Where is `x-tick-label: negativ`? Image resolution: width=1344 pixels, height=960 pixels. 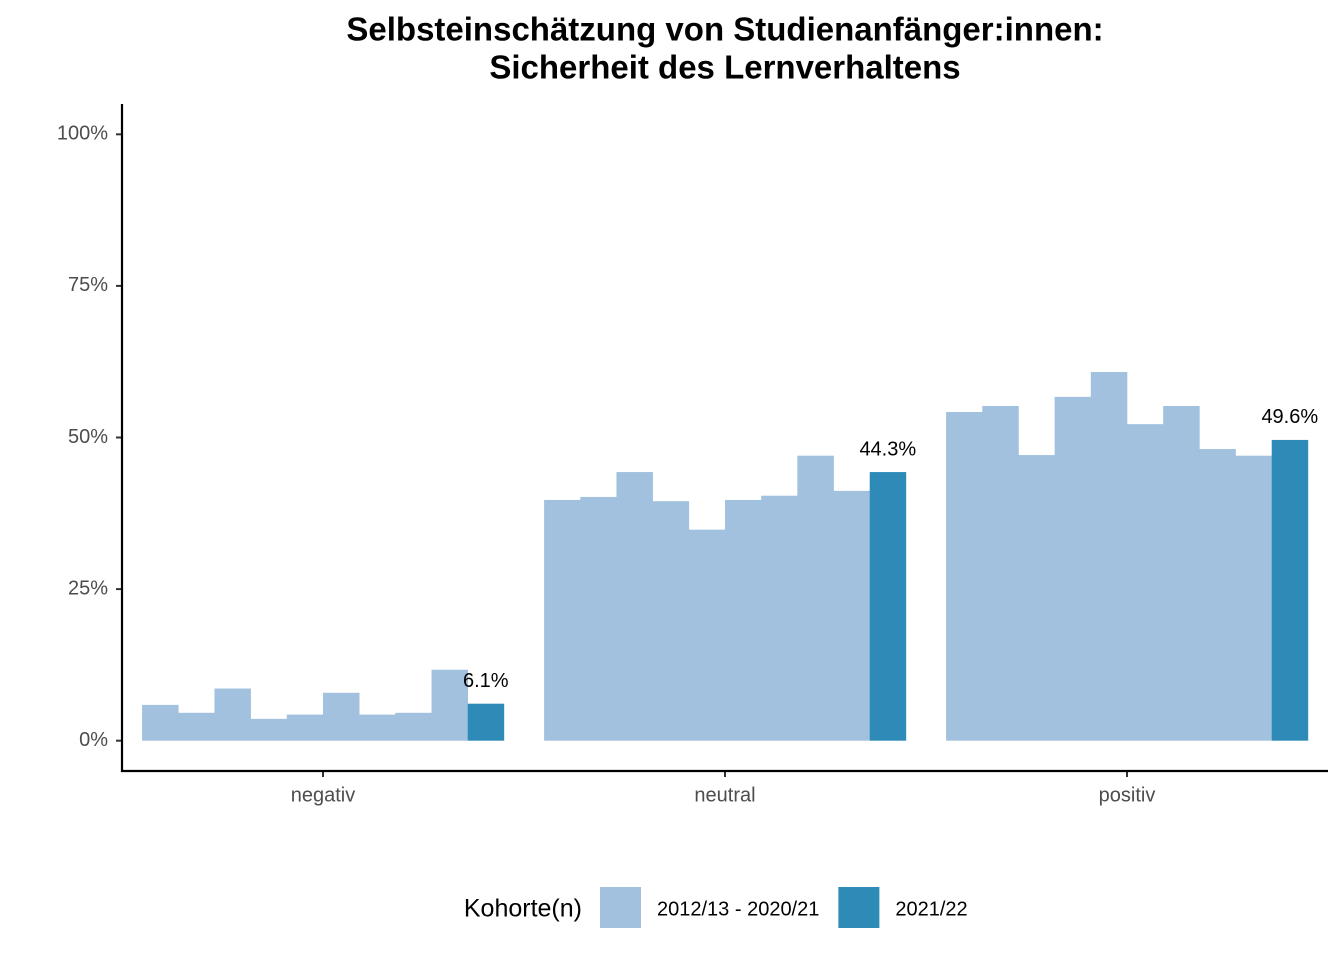
x-tick-label: negativ is located at coordinates (323, 795).